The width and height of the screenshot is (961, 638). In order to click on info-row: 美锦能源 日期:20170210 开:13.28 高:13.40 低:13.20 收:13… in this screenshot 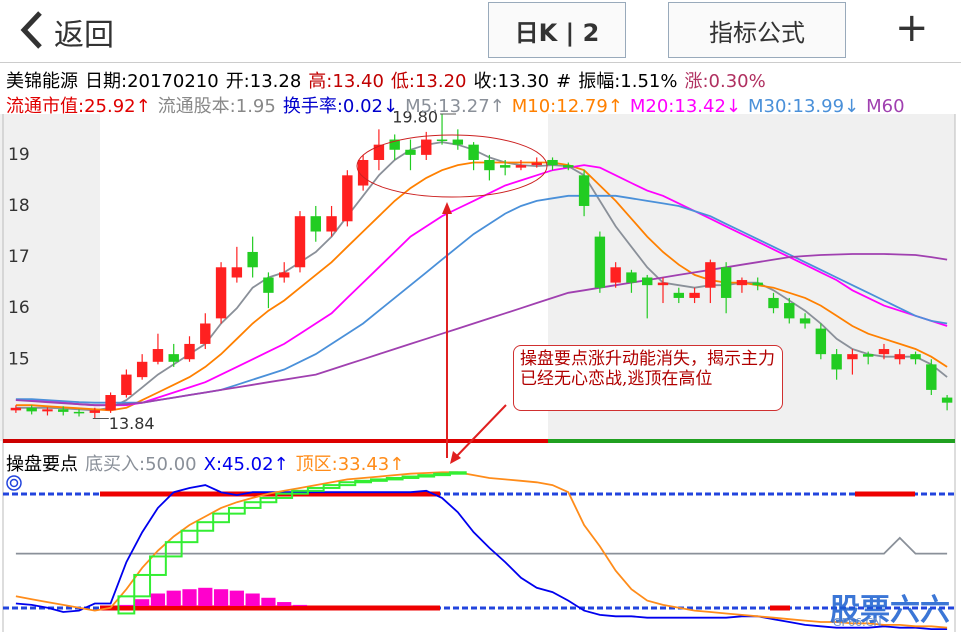, I will do `click(482, 80)`.